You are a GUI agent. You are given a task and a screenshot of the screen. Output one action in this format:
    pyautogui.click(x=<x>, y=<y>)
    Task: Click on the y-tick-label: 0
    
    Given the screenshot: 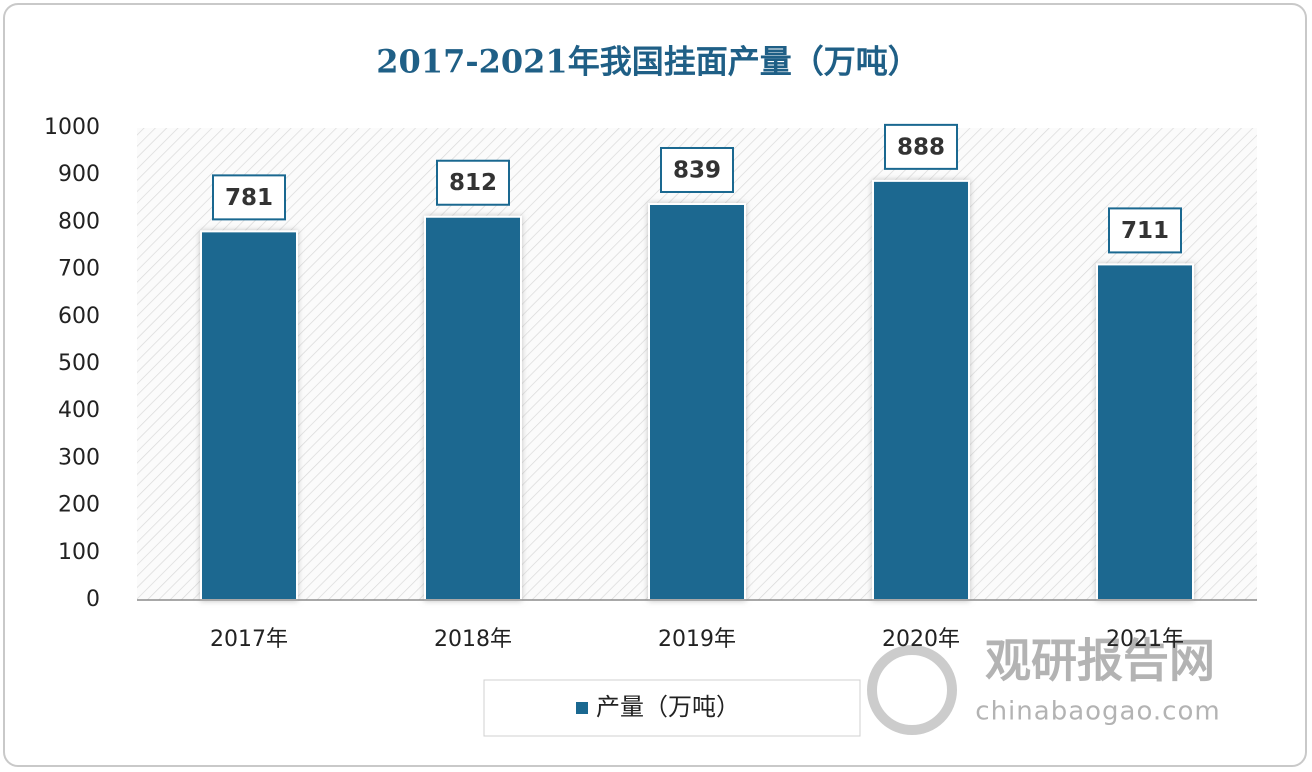 What is the action you would take?
    pyautogui.click(x=93, y=599)
    